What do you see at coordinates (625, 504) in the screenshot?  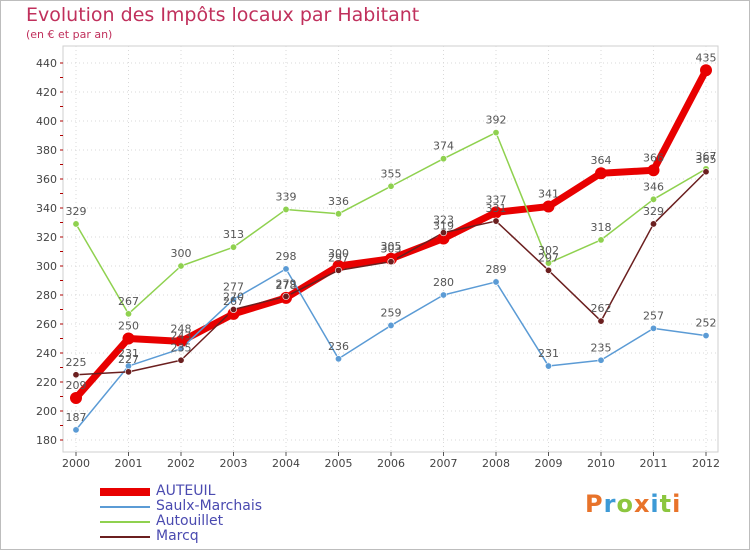 I see `logo-letter: o` at bounding box center [625, 504].